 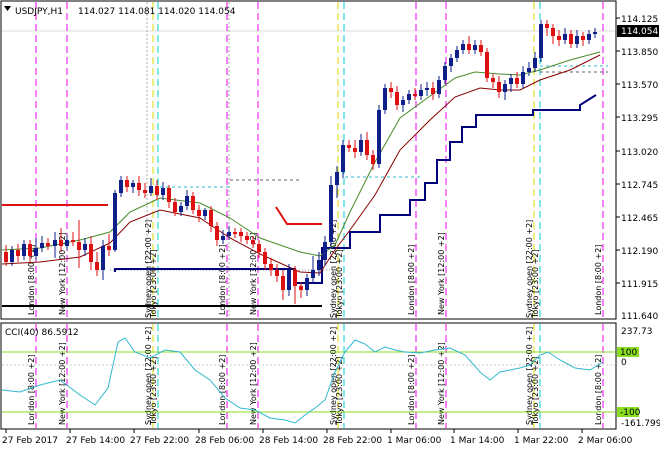 What do you see at coordinates (624, 363) in the screenshot?
I see `cci-label: 0` at bounding box center [624, 363].